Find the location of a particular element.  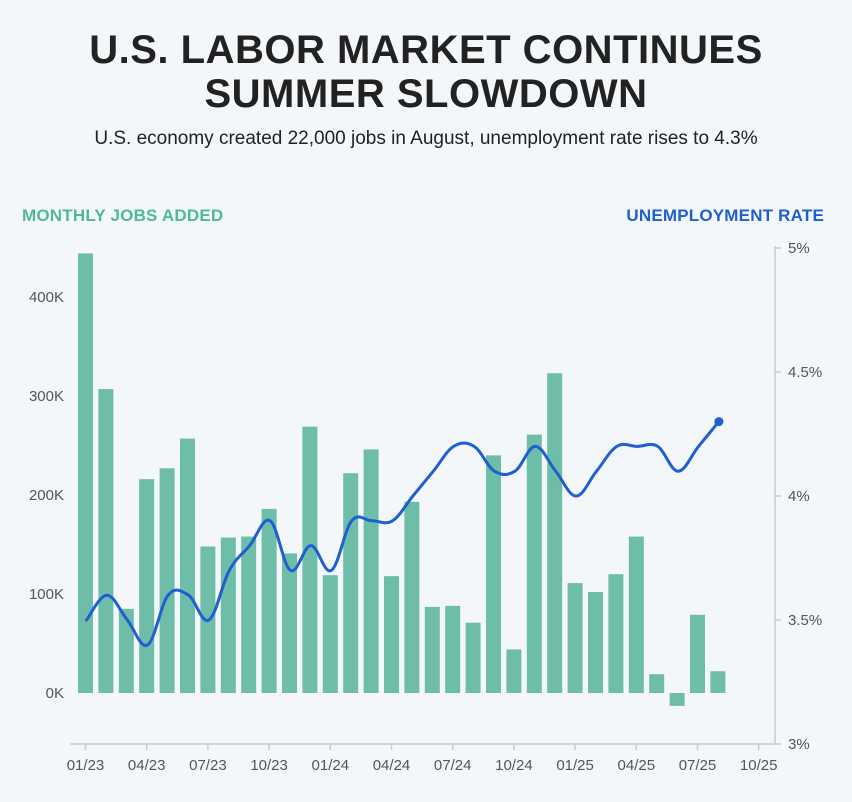

left-tick-label: 300K is located at coordinates (46, 396).